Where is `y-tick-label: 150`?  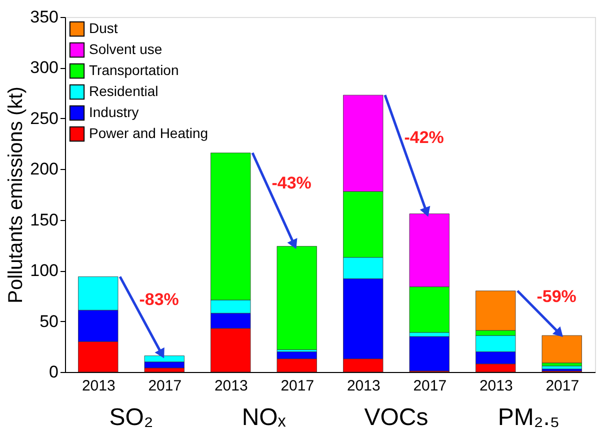 y-tick-label: 150 is located at coordinates (44, 220).